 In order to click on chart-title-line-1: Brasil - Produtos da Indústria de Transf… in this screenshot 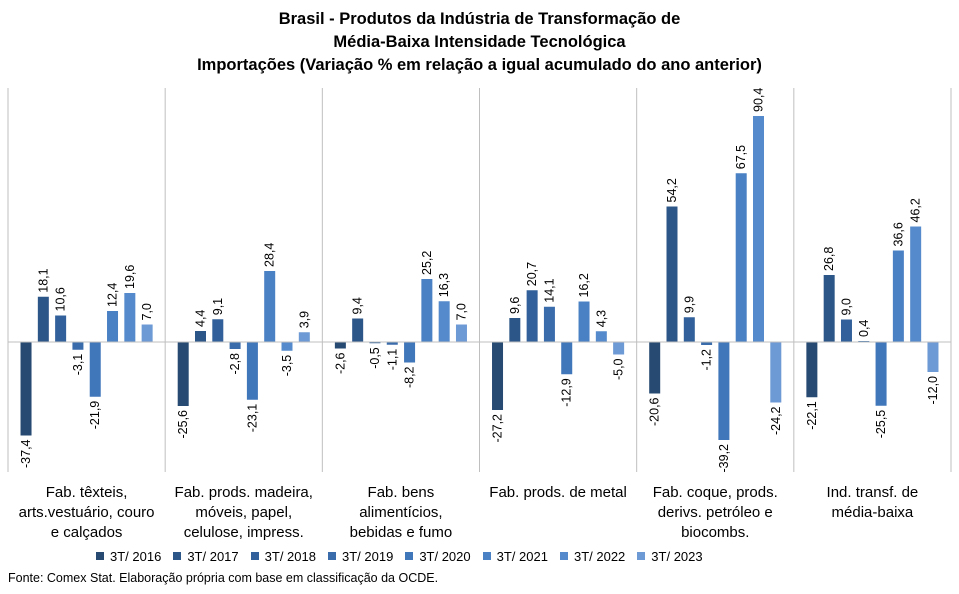, I will do `click(479, 19)`.